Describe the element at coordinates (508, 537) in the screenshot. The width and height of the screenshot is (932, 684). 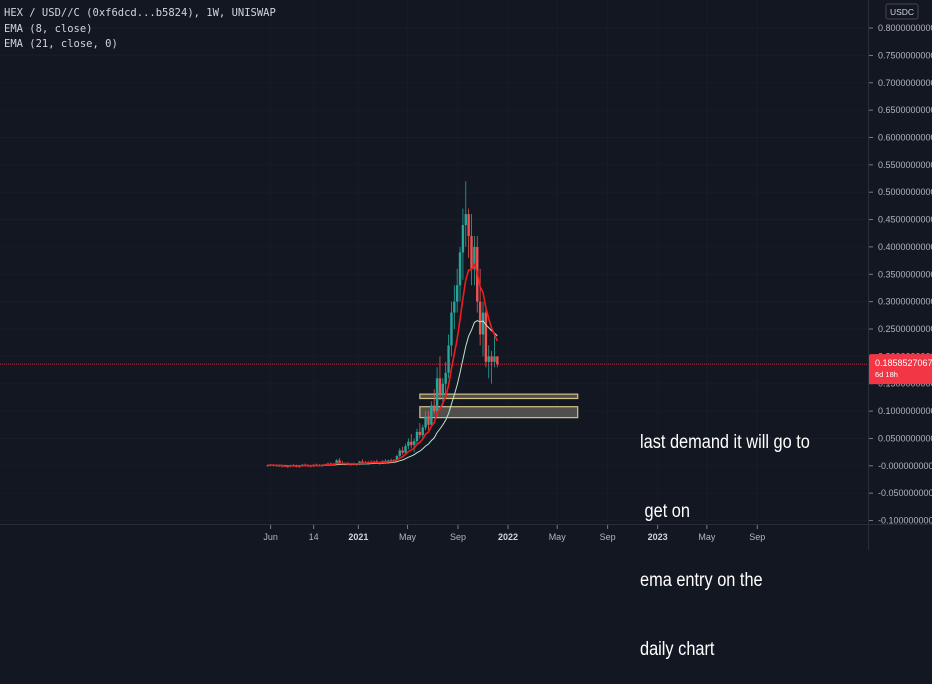
I see `time-tick-label: 2022` at that location.